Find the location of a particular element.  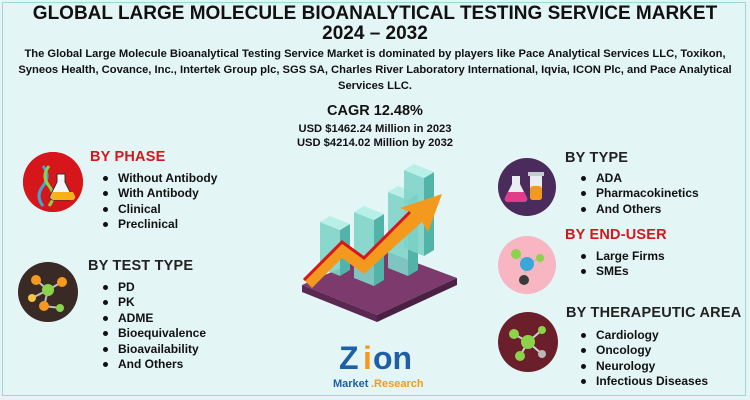

list-item: Without Antibody is located at coordinates (158, 178).